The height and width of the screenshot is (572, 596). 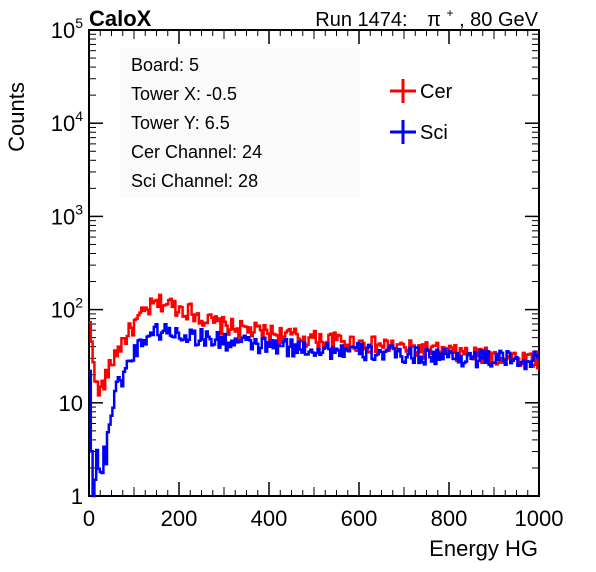 I want to click on x-tick-label: 600, so click(x=359, y=518).